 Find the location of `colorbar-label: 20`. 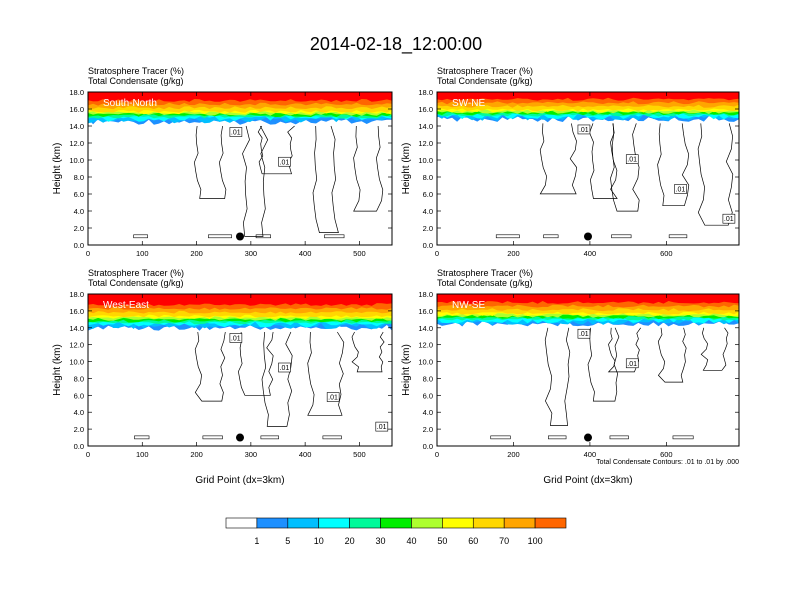

colorbar-label: 20 is located at coordinates (350, 541).